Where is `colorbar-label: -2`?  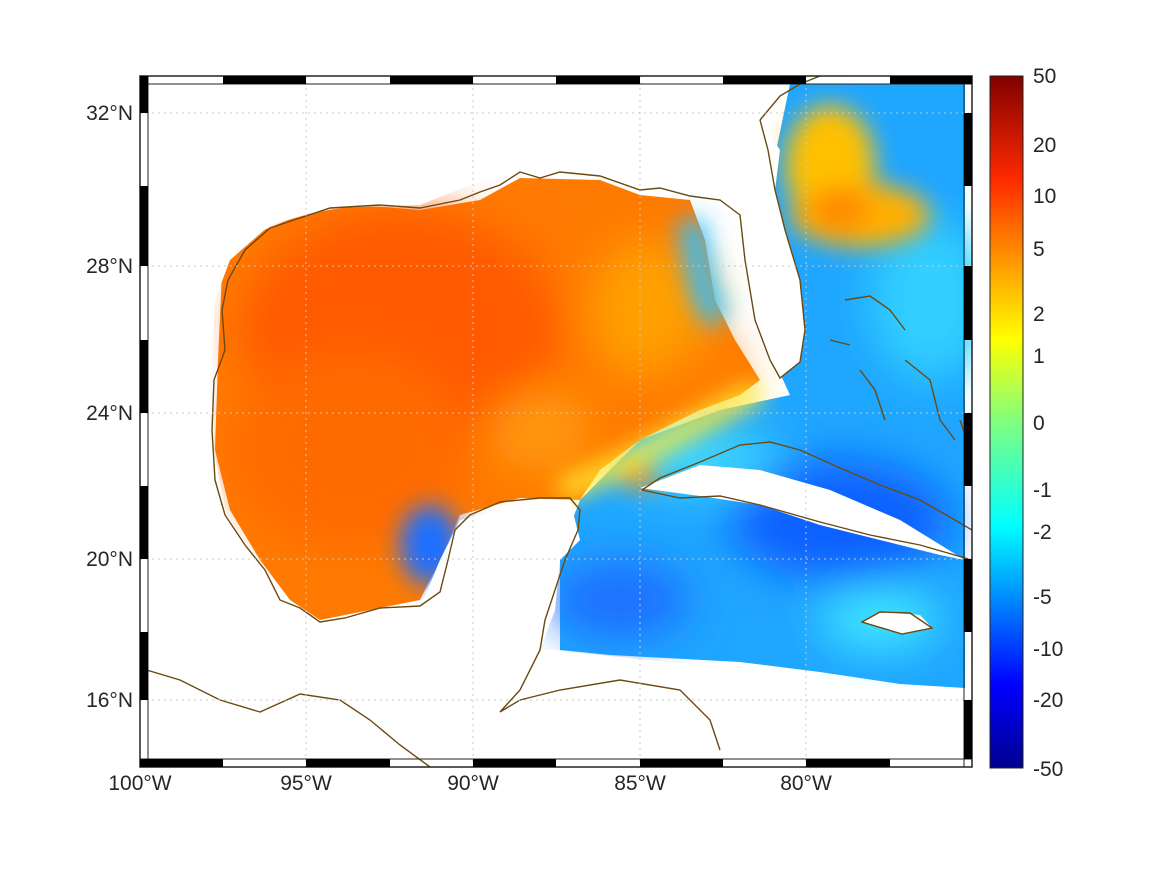
colorbar-label: -2 is located at coordinates (1042, 532).